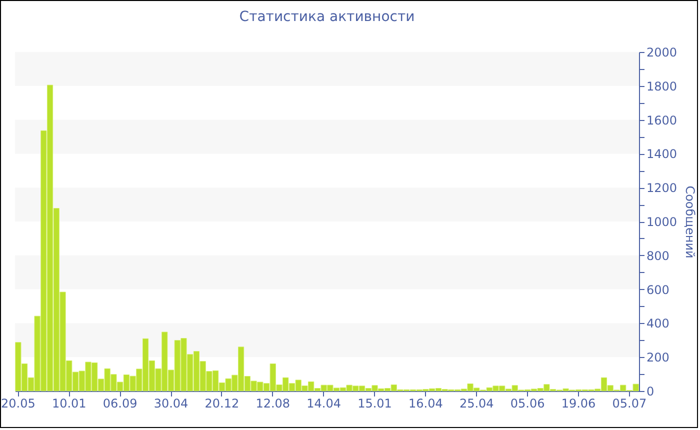 This screenshot has width=700, height=430. I want to click on y-tick-label: 600, so click(658, 289).